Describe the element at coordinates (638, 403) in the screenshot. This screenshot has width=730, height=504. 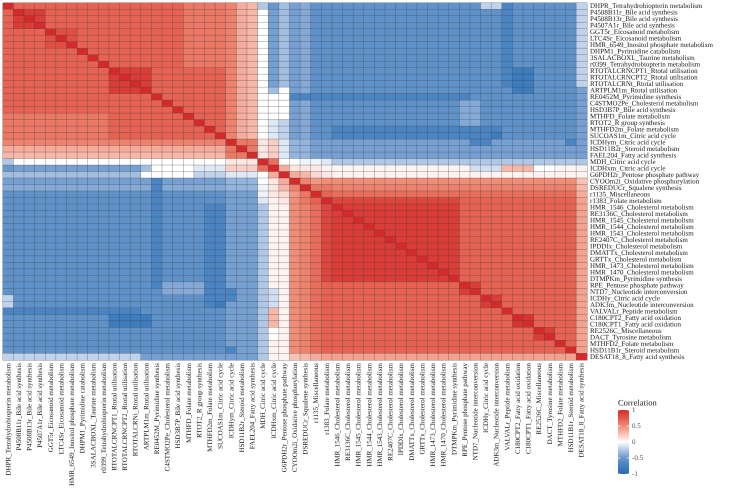
I see `color-bar-title: Correlation` at that location.